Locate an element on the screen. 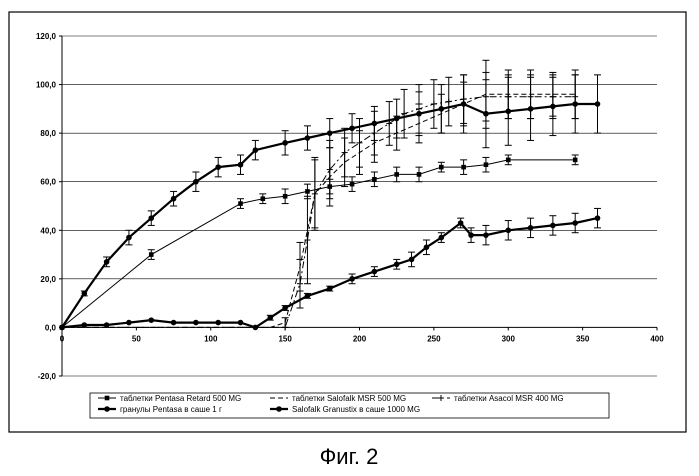 The image size is (699, 476). x-tick-label: 0 is located at coordinates (62, 338).